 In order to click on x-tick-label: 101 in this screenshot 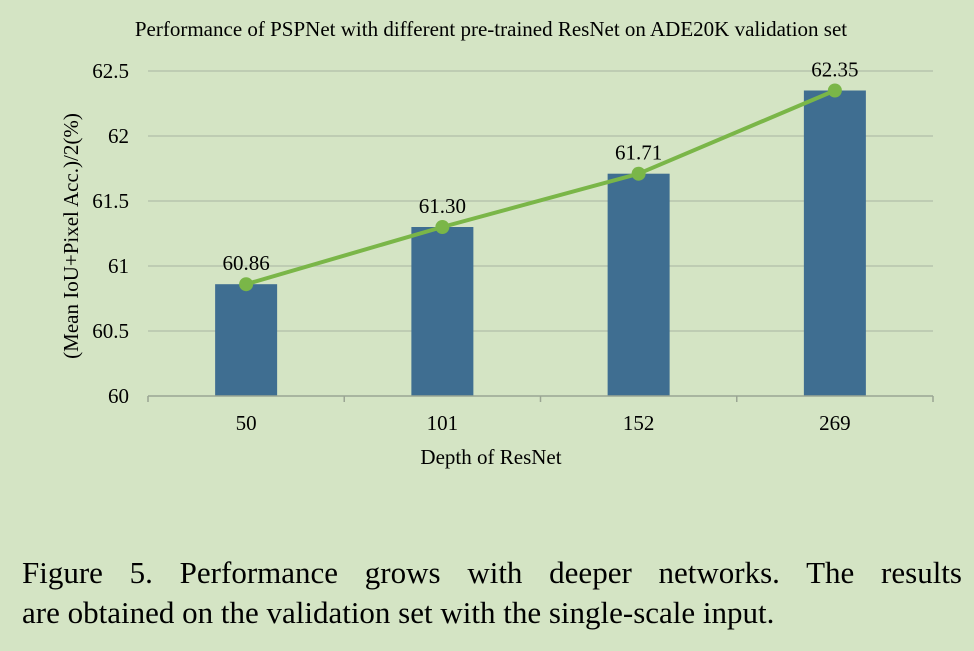, I will do `click(443, 423)`.